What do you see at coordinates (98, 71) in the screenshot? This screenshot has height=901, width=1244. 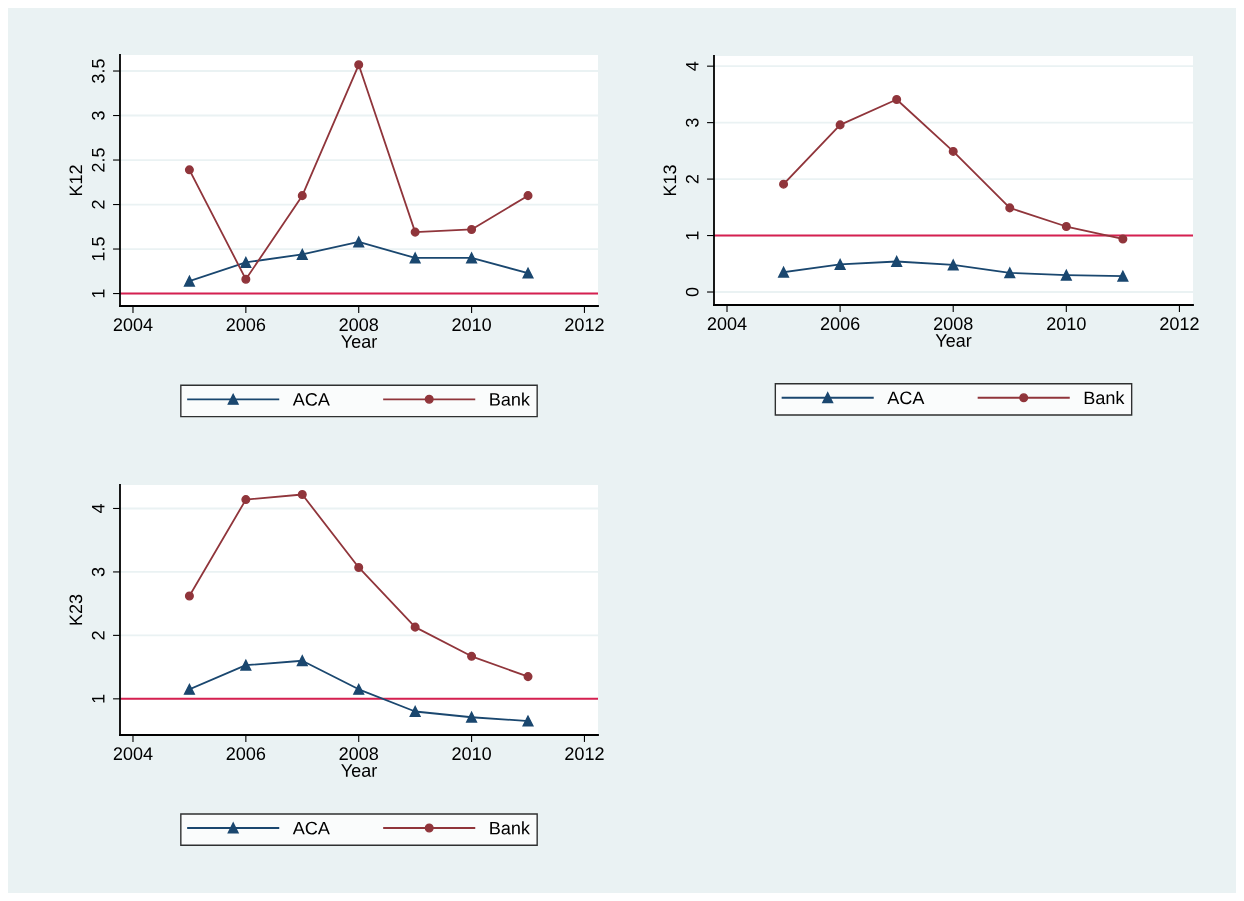 I see `y-tick-label: 3.5` at bounding box center [98, 71].